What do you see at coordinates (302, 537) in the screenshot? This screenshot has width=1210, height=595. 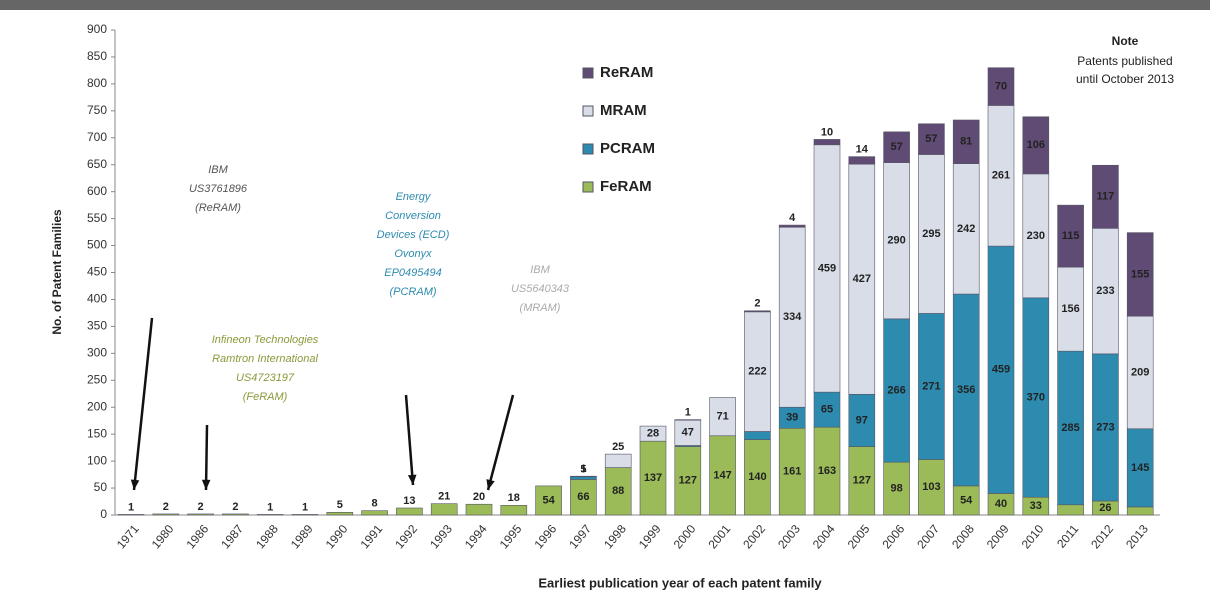 I see `x-tick-label: 1989` at bounding box center [302, 537].